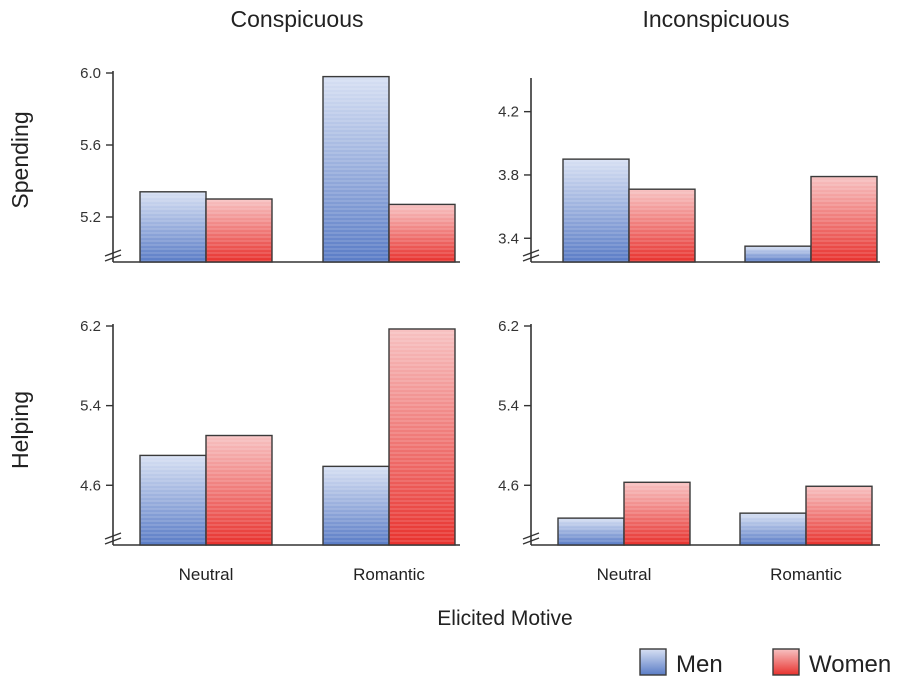 Image resolution: width=907 pixels, height=679 pixels. What do you see at coordinates (850, 664) in the screenshot?
I see `legend-label-women: Women` at bounding box center [850, 664].